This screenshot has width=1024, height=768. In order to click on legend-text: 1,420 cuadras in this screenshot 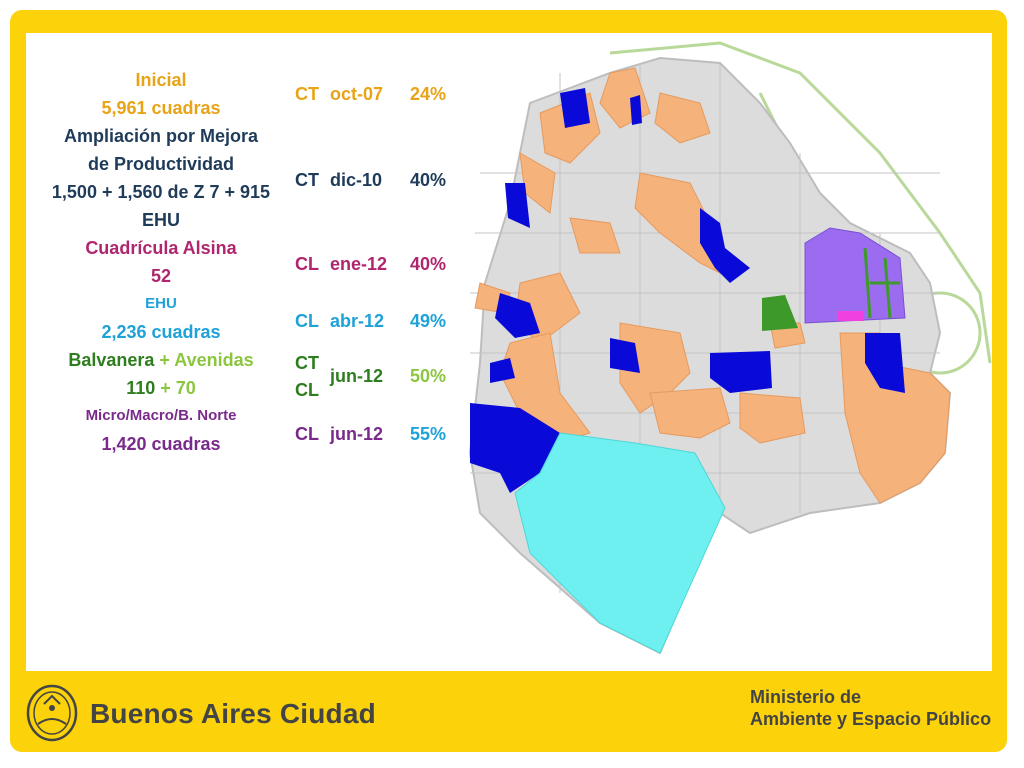, I will do `click(161, 444)`.